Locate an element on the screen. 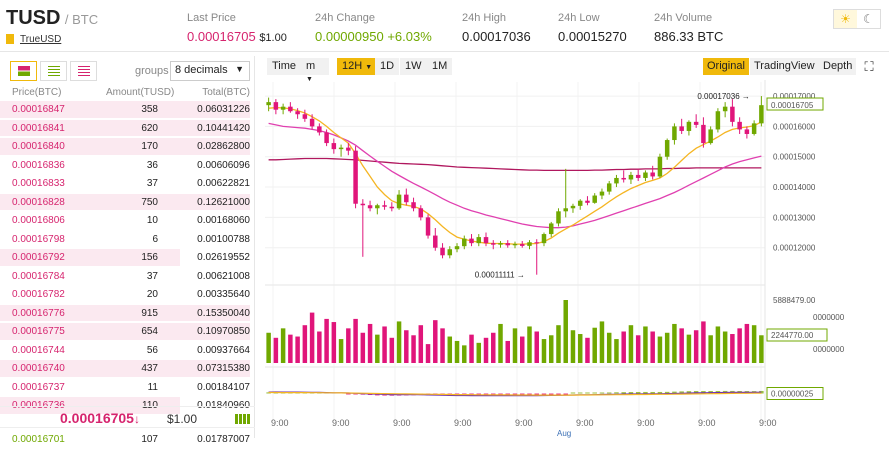 This screenshot has width=889, height=449. tf-time: Time is located at coordinates (284, 66).